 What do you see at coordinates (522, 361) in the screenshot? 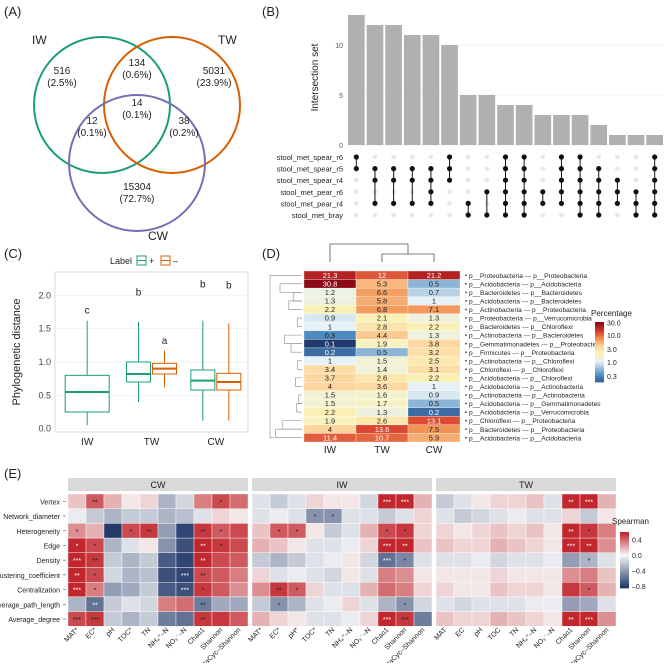
I see `heatmap-row-label: p__Actinobacteria --- p__Chloroflexi` at bounding box center [522, 361].